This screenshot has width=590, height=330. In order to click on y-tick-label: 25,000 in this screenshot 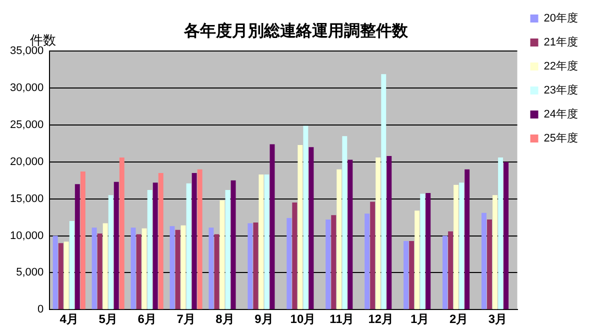, I will do `click(27, 125)`.